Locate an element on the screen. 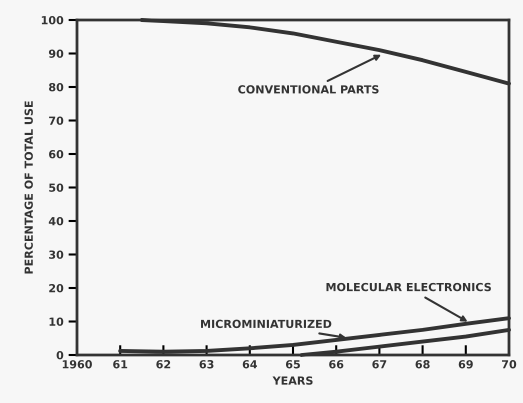 Image resolution: width=523 pixels, height=403 pixels. x-tick-label: 70 is located at coordinates (509, 364).